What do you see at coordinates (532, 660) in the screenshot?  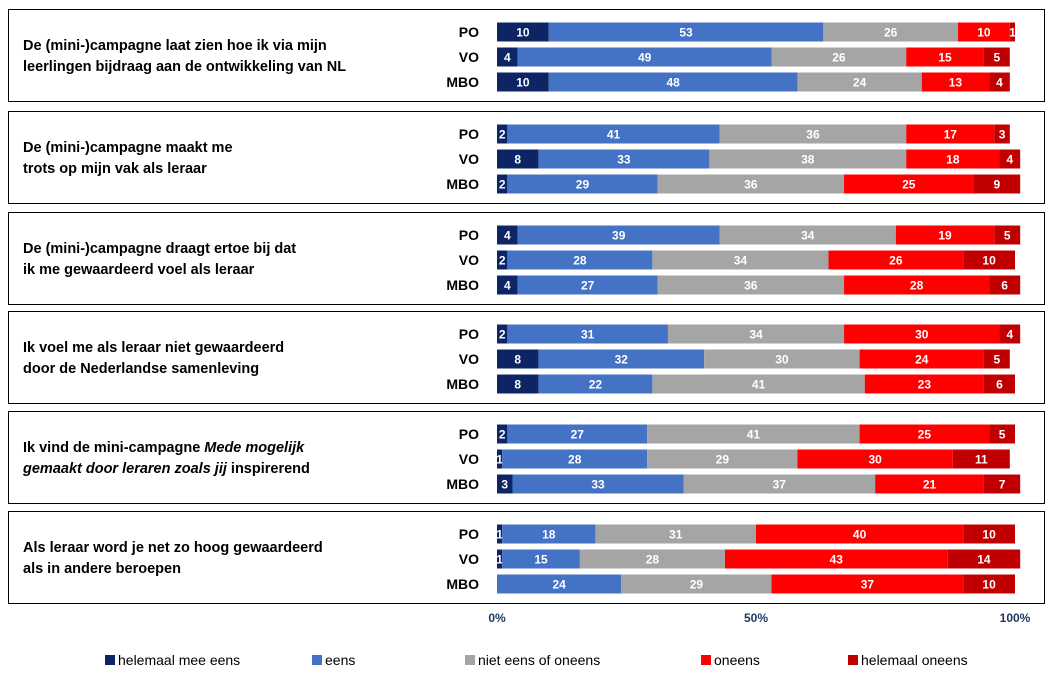 I see `legend-item-niet-eens-of-oneens: niet eens of oneens` at bounding box center [532, 660].